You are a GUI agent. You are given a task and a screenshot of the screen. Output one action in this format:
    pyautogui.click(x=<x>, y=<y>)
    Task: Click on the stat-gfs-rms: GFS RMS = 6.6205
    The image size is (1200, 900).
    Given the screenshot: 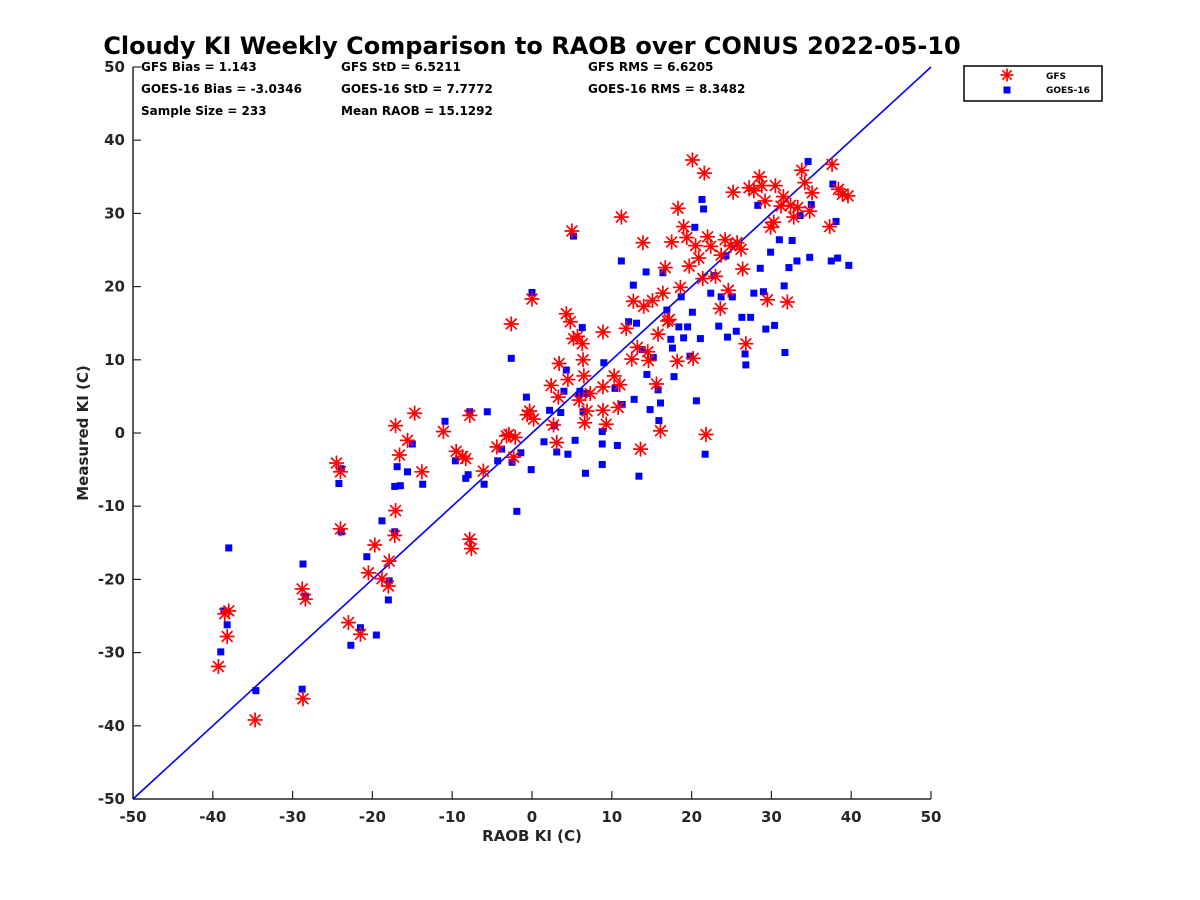 What is the action you would take?
    pyautogui.click(x=650, y=67)
    